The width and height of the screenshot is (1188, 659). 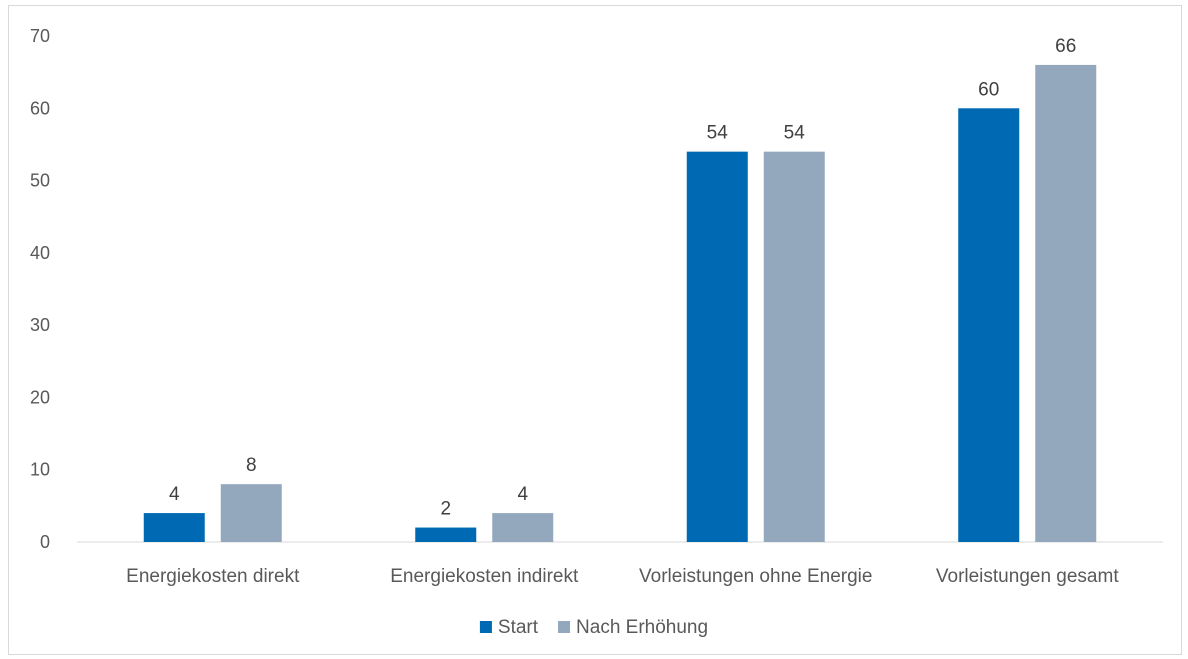 What do you see at coordinates (40, 470) in the screenshot?
I see `y-tick-label: 10` at bounding box center [40, 470].